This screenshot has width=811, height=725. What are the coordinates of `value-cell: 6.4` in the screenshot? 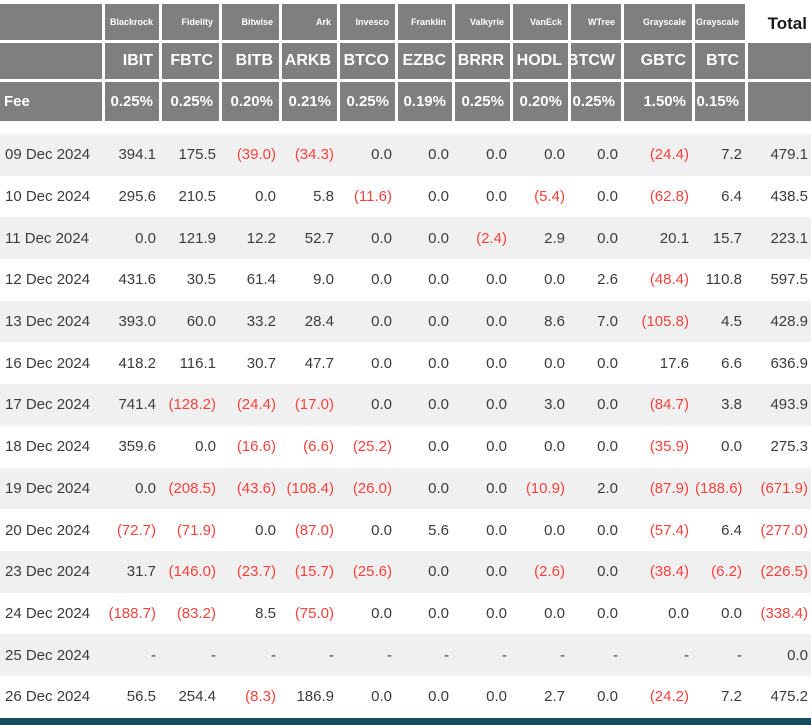 It's located at (731, 530).